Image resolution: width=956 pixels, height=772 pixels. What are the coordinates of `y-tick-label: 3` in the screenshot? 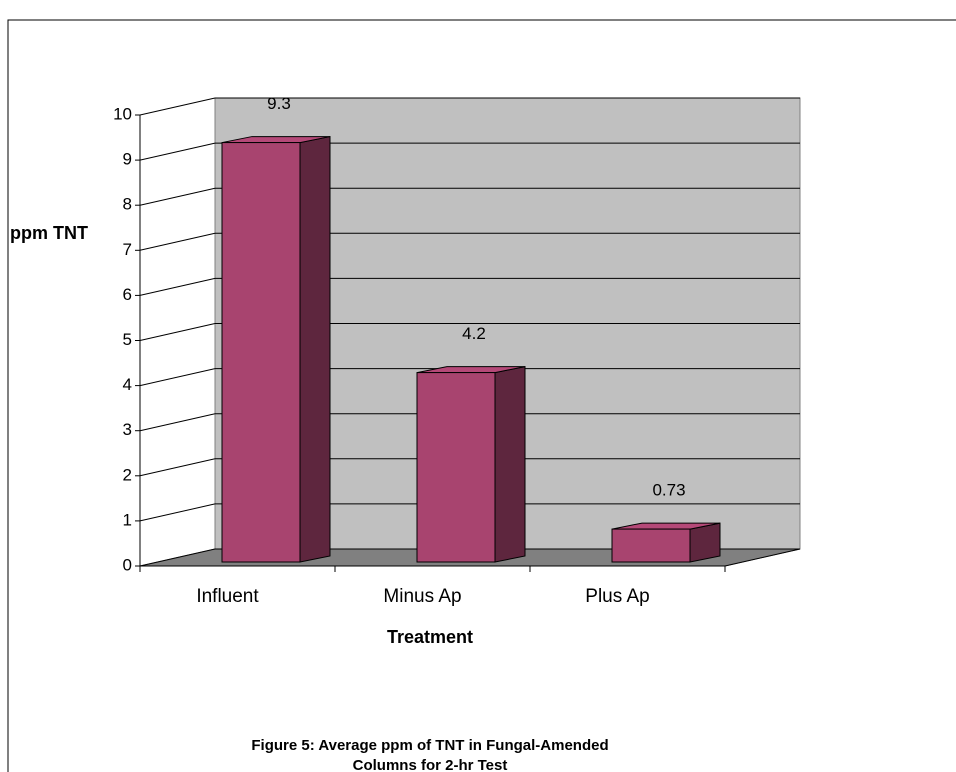 It's located at (127, 429).